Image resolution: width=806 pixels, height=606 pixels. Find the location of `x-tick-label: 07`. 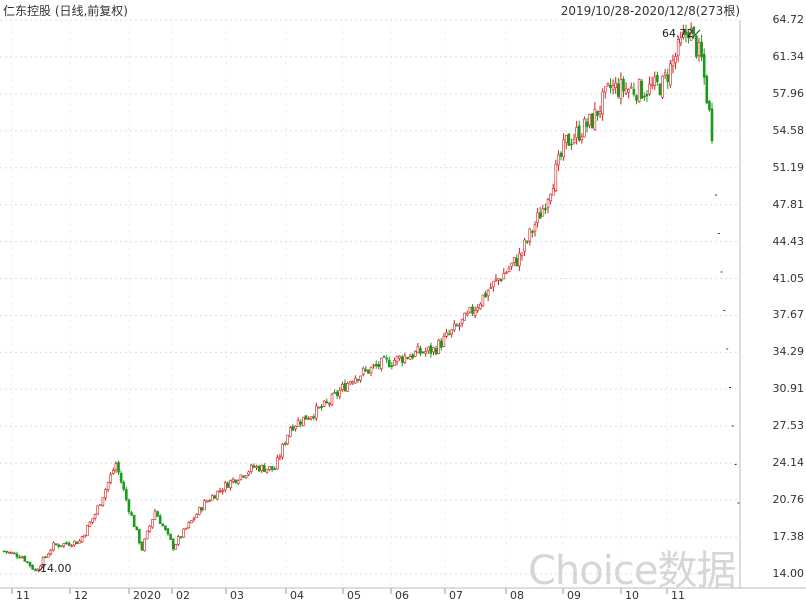

x-tick-label: 07 is located at coordinates (456, 595).